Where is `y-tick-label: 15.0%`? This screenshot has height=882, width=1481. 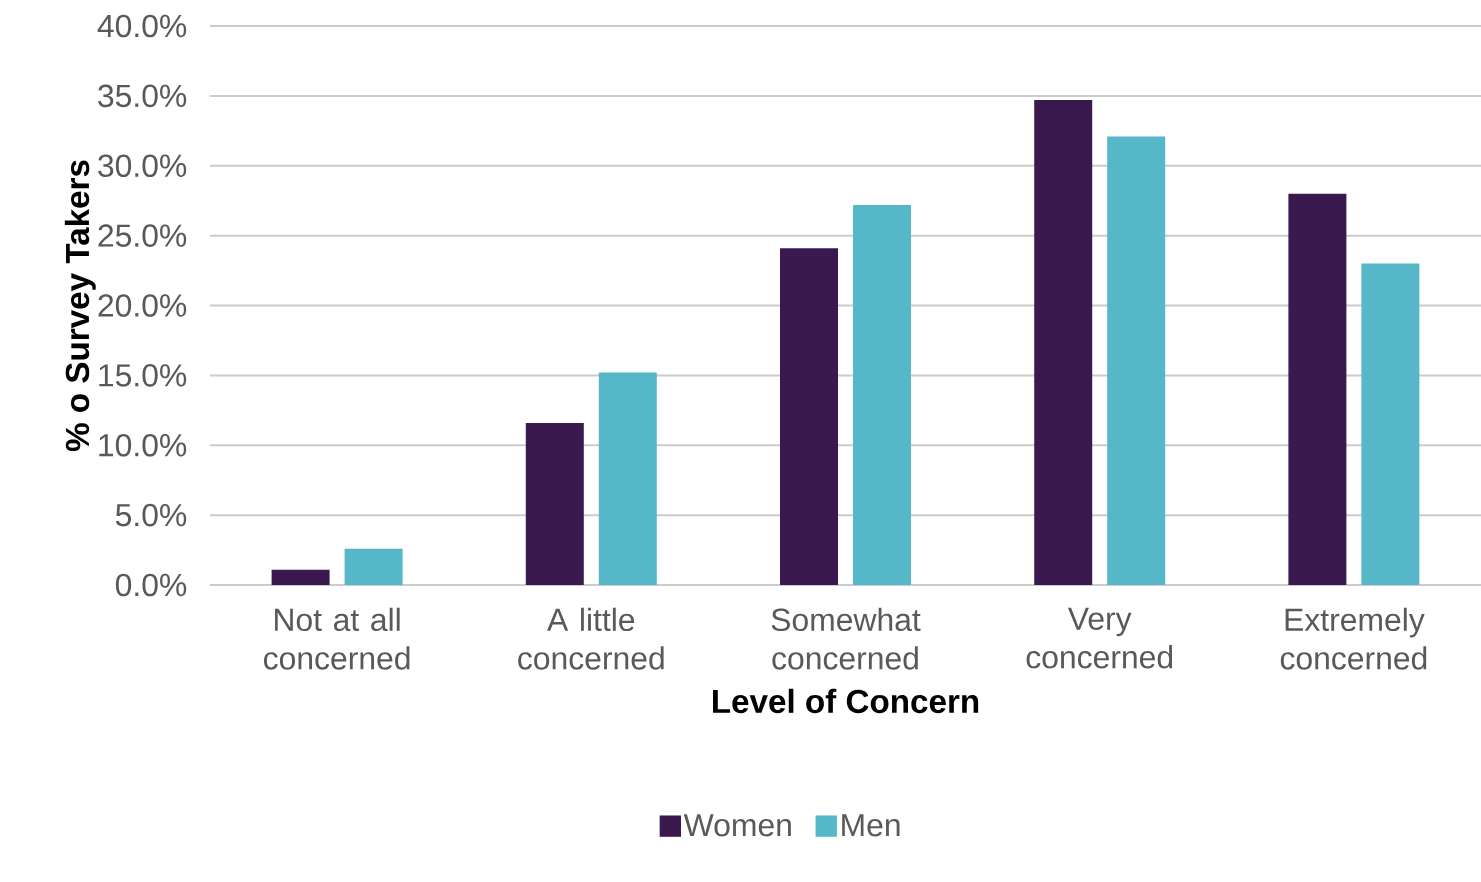
y-tick-label: 15.0% is located at coordinates (143, 375).